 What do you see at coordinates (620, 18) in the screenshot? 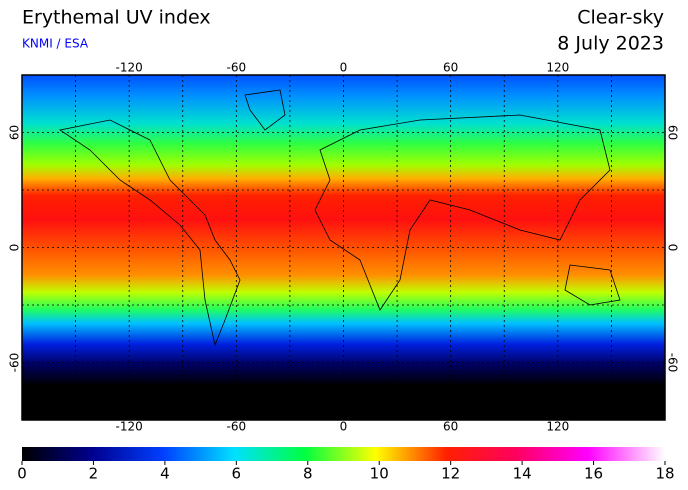
I see `condition: Clear-sky` at bounding box center [620, 18].